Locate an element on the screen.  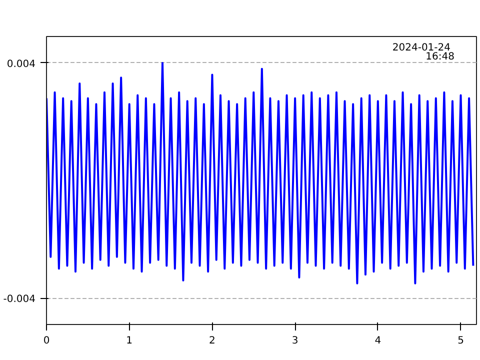
y-tick-label: 0.004 is located at coordinates (21, 64).